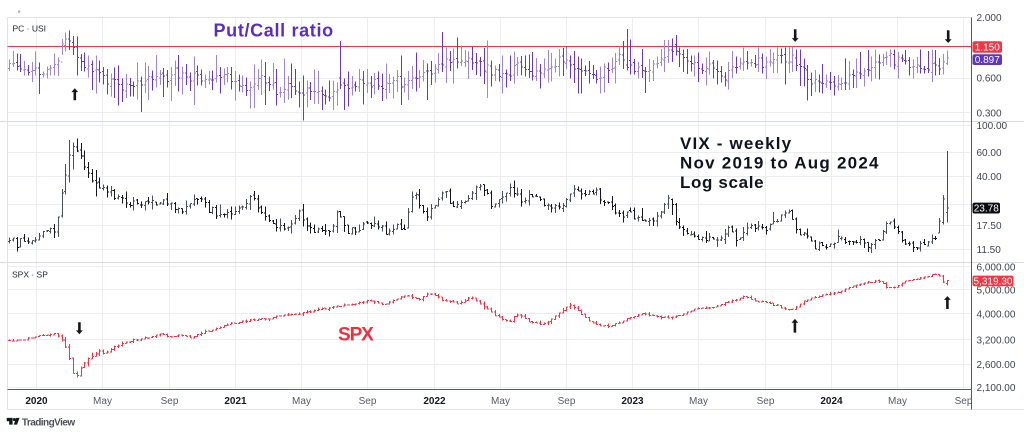 The height and width of the screenshot is (434, 1024). What do you see at coordinates (989, 79) in the screenshot?
I see `svg-text: 0.600` at bounding box center [989, 79].